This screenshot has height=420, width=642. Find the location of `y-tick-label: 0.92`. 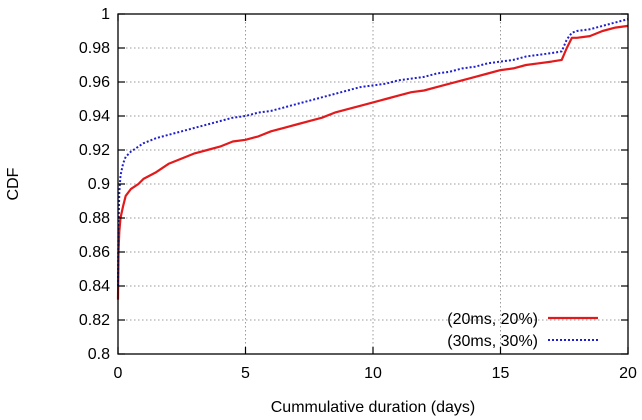

y-tick-label: 0.92 is located at coordinates (94, 150).